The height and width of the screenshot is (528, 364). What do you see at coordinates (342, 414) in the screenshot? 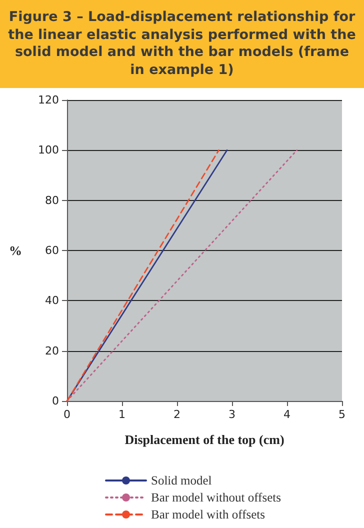
I see `x-tick-label: 5` at bounding box center [342, 414].